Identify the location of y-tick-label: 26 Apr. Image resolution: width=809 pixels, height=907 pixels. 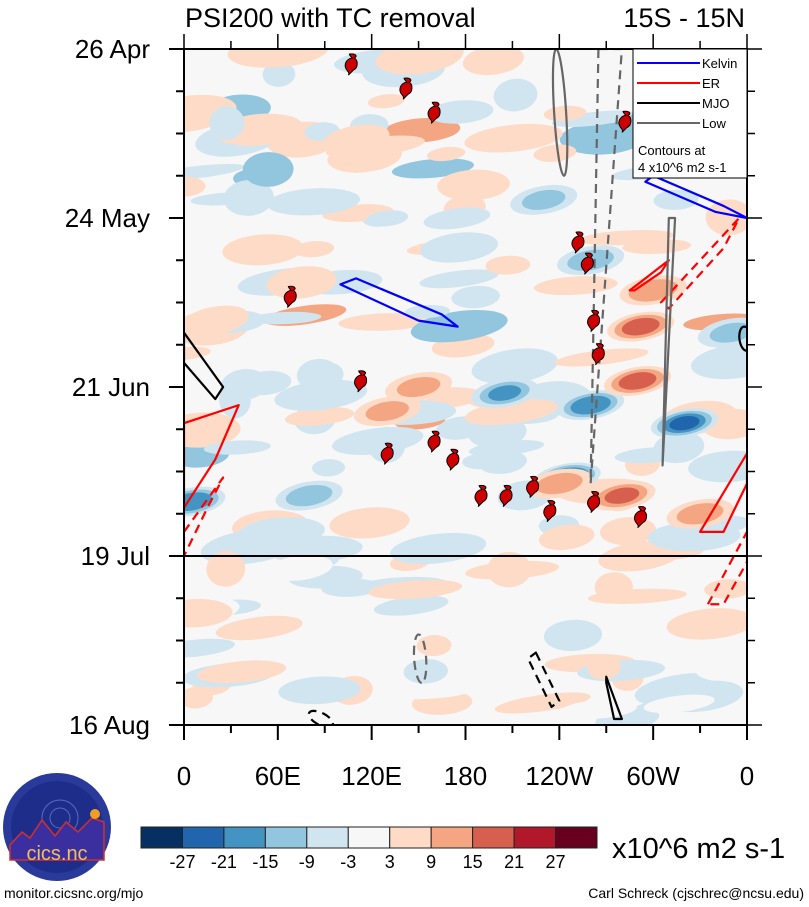
(113, 49).